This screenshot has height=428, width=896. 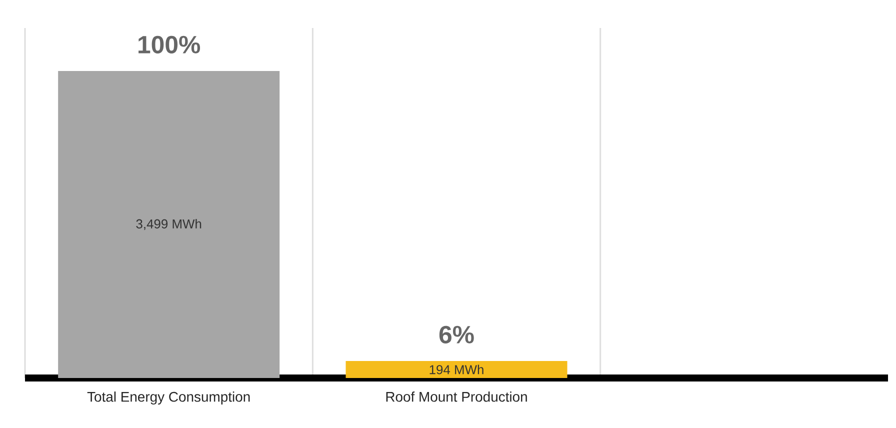 What do you see at coordinates (457, 369) in the screenshot?
I see `data-label: 194 MWh` at bounding box center [457, 369].